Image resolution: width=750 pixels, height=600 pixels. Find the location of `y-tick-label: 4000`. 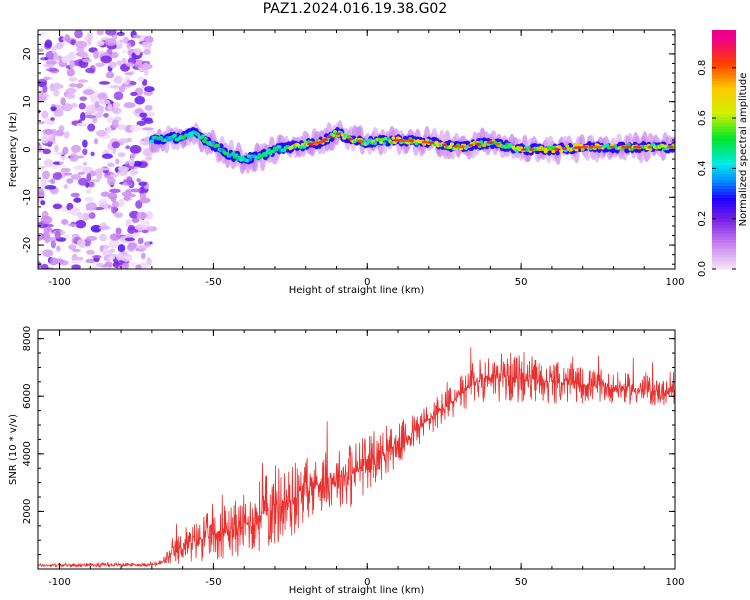

y-tick-label: 4000 is located at coordinates (27, 453).